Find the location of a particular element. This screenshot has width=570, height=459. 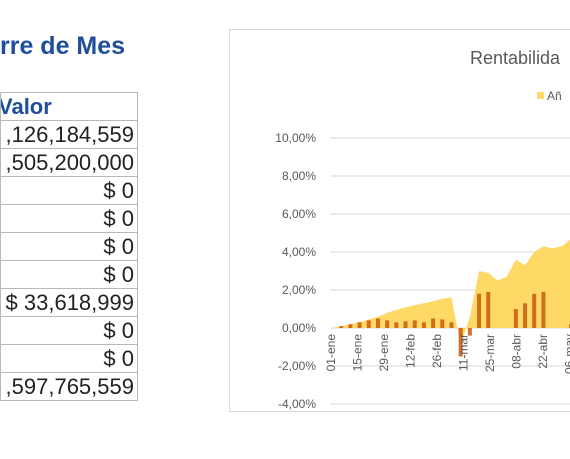

page-title: rre de Mes is located at coordinates (63, 46).